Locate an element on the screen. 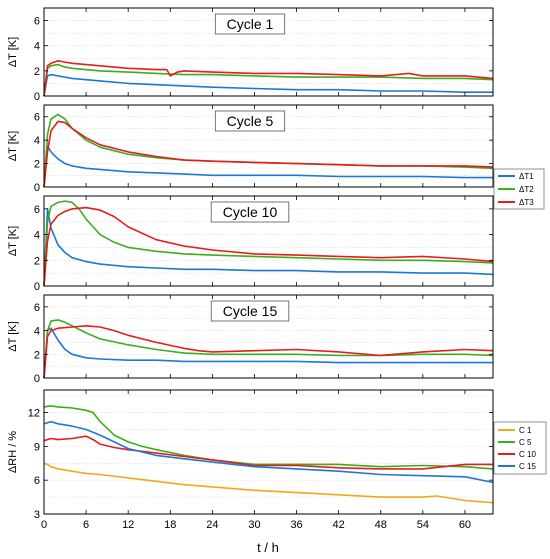 The height and width of the screenshot is (559, 550). legend-label-c10: C 10 is located at coordinates (527, 454).